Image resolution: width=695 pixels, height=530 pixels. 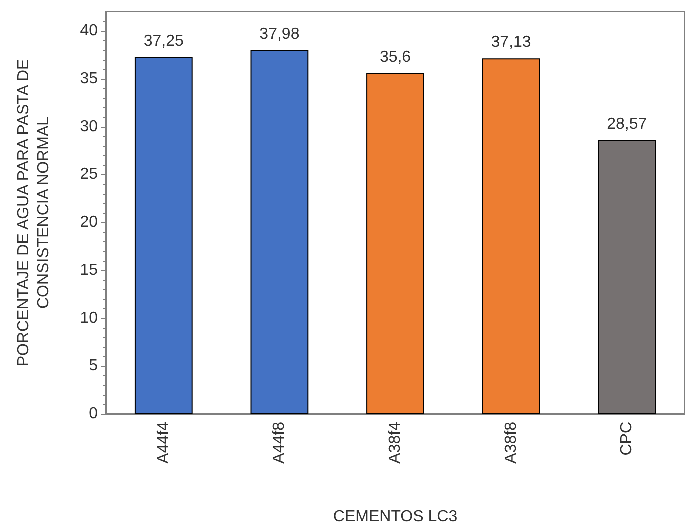 I want to click on y-tick-label: 15, so click(x=89, y=270).